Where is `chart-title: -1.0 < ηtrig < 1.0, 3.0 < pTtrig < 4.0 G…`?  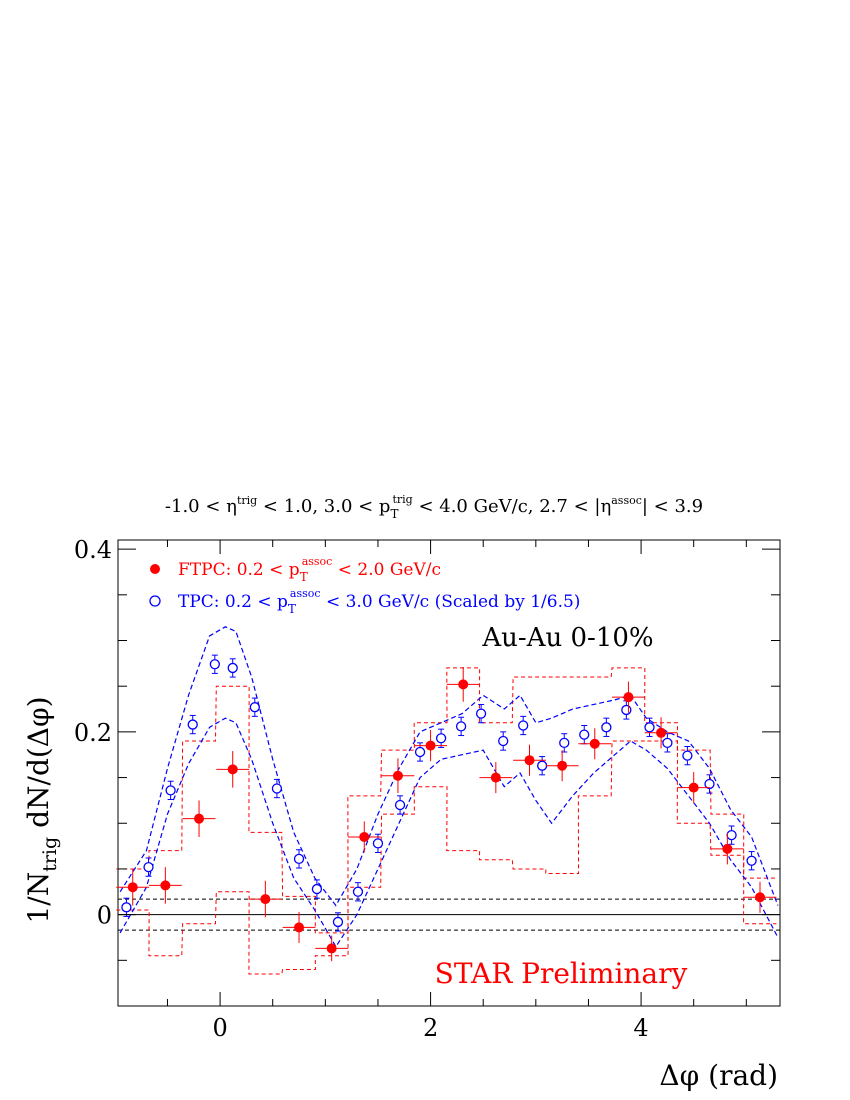 chart-title: -1.0 < ηtrig < 1.0, 3.0 < pTtrig < 4.0 G… is located at coordinates (434, 507).